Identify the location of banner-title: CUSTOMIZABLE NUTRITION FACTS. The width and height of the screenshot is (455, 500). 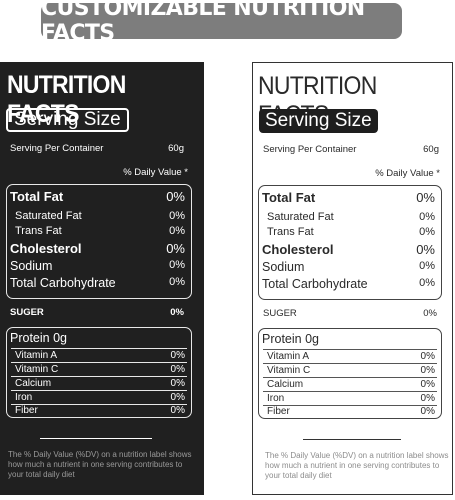
(203, 23).